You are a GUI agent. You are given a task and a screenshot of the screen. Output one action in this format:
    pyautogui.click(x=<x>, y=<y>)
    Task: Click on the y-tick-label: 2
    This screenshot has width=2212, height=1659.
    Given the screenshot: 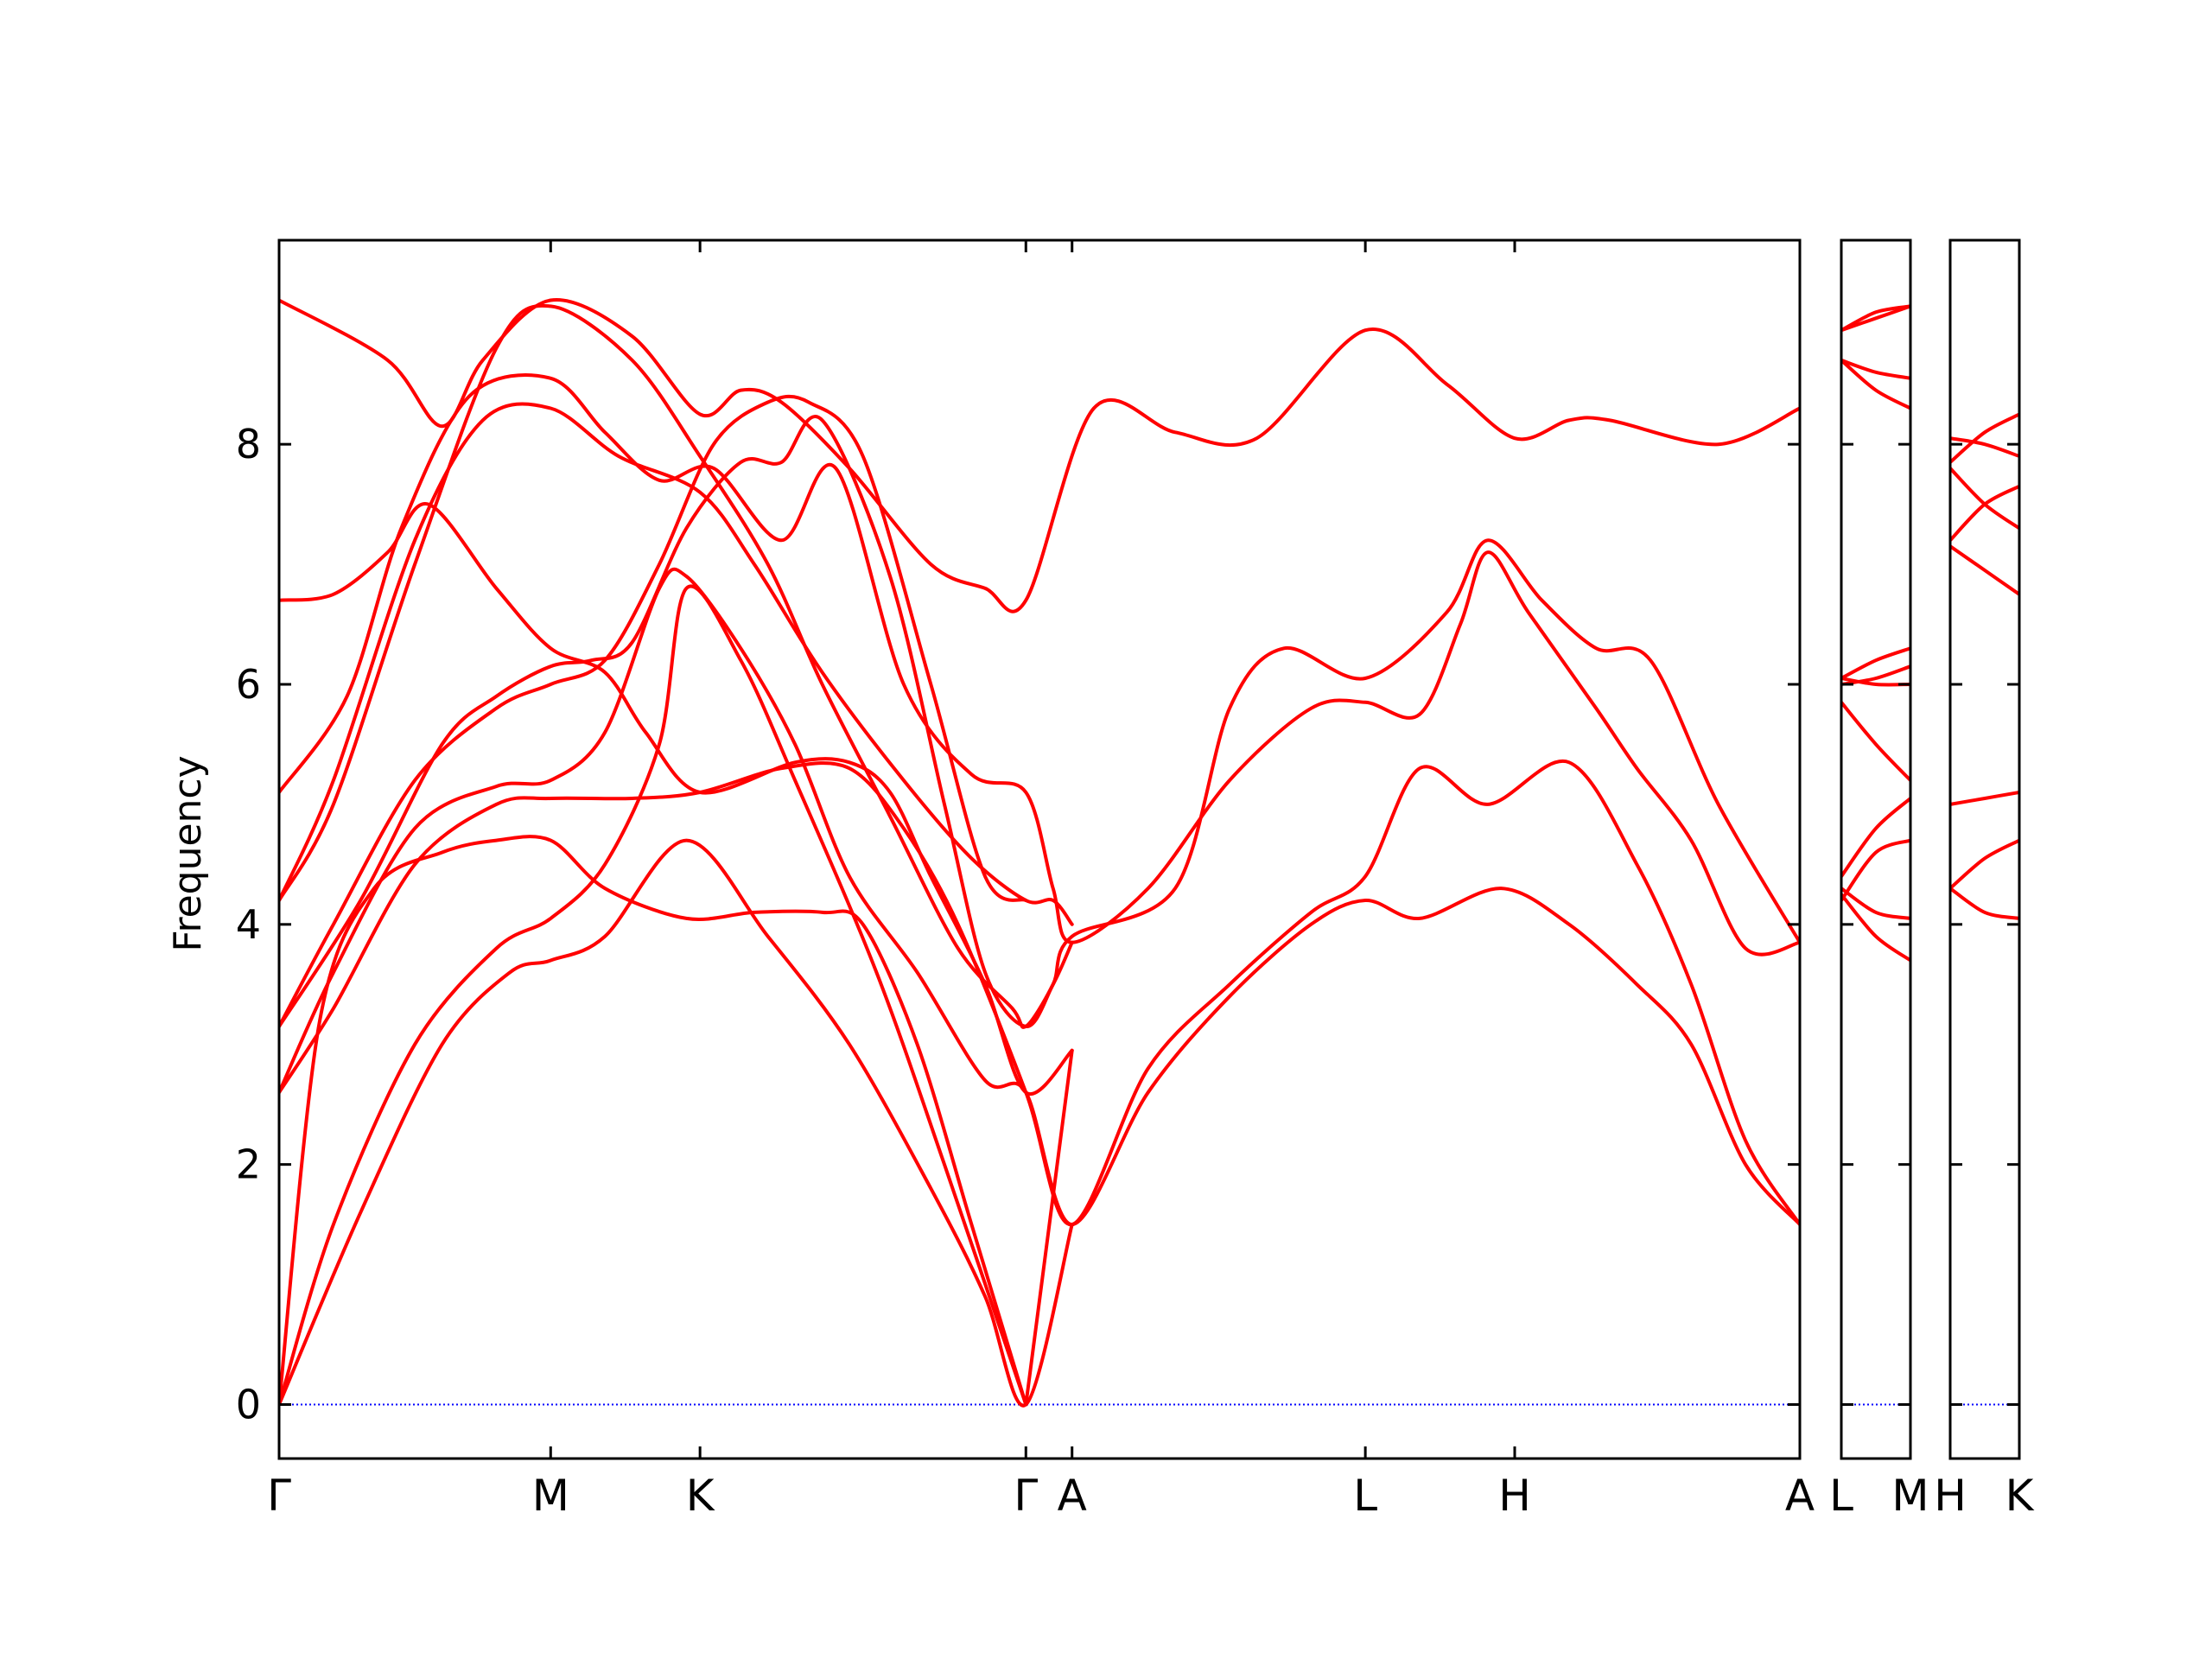 What is the action you would take?
    pyautogui.click(x=248, y=1164)
    